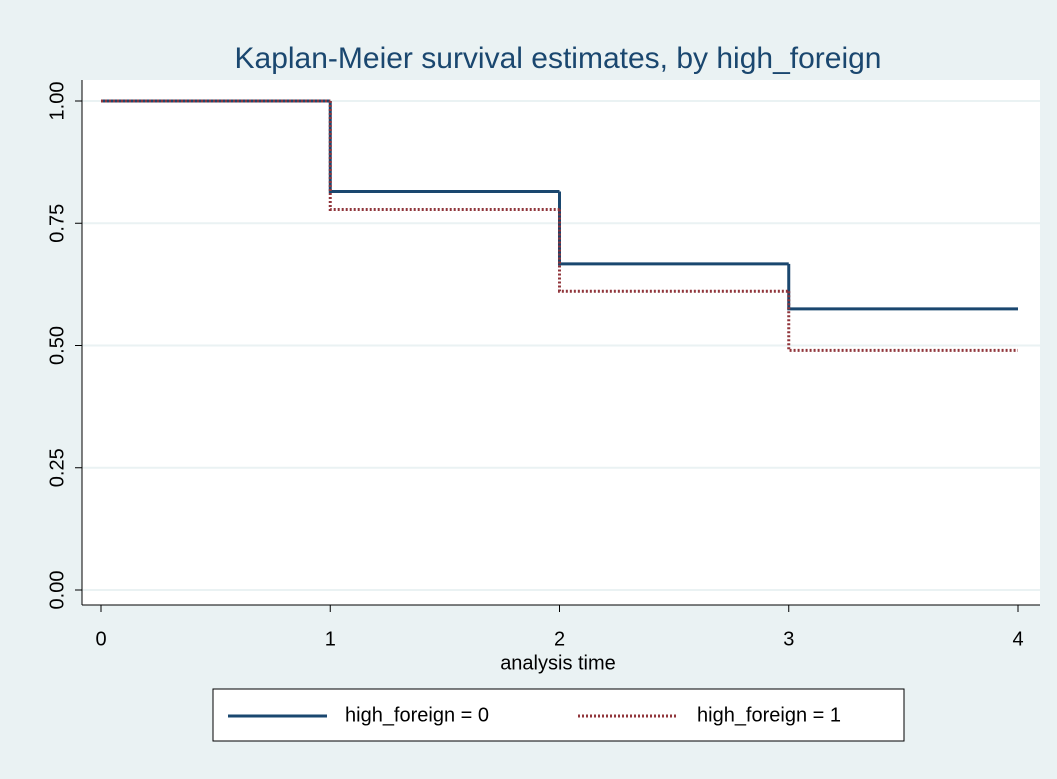  I want to click on y-tick-label: 1.00, so click(57, 101).